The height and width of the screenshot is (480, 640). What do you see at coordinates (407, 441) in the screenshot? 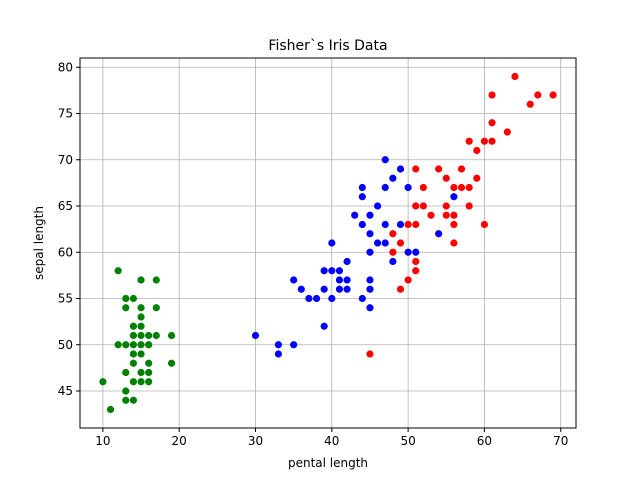
I see `x-tick-label: 50` at bounding box center [407, 441].